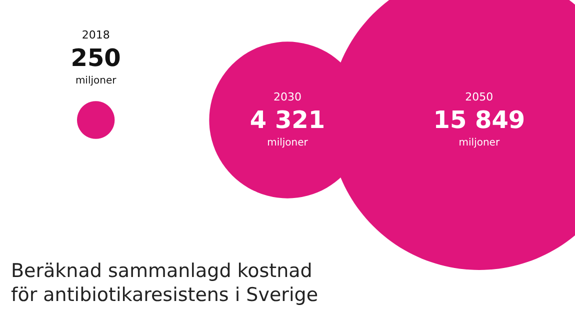 Image resolution: width=575 pixels, height=332 pixels. I want to click on text: Beräknad sammanlagd kostnad för antibiotikaresistens i Sverige, so click(164, 283).